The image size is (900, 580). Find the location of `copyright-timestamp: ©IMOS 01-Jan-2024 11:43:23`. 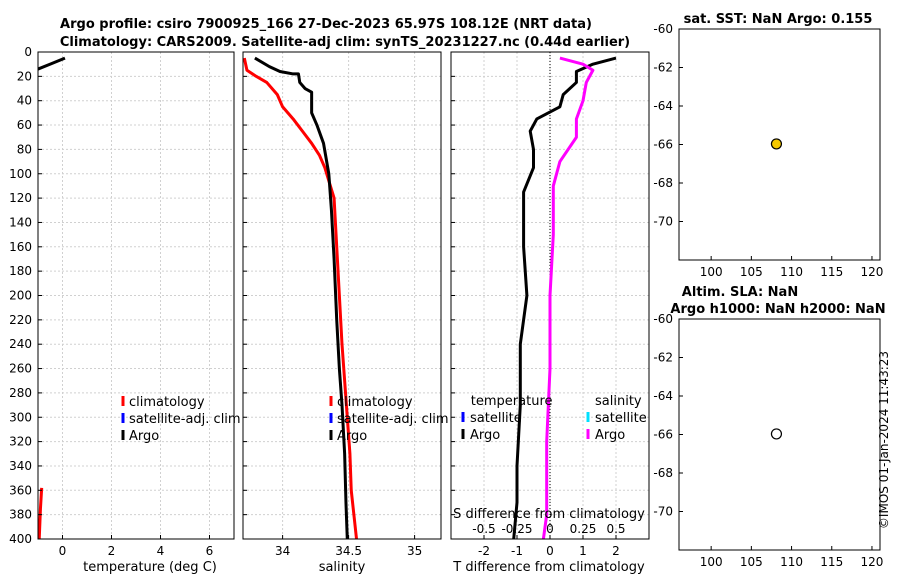

copyright-timestamp: ©IMOS 01-Jan-2024 11:43:23 is located at coordinates (884, 440).